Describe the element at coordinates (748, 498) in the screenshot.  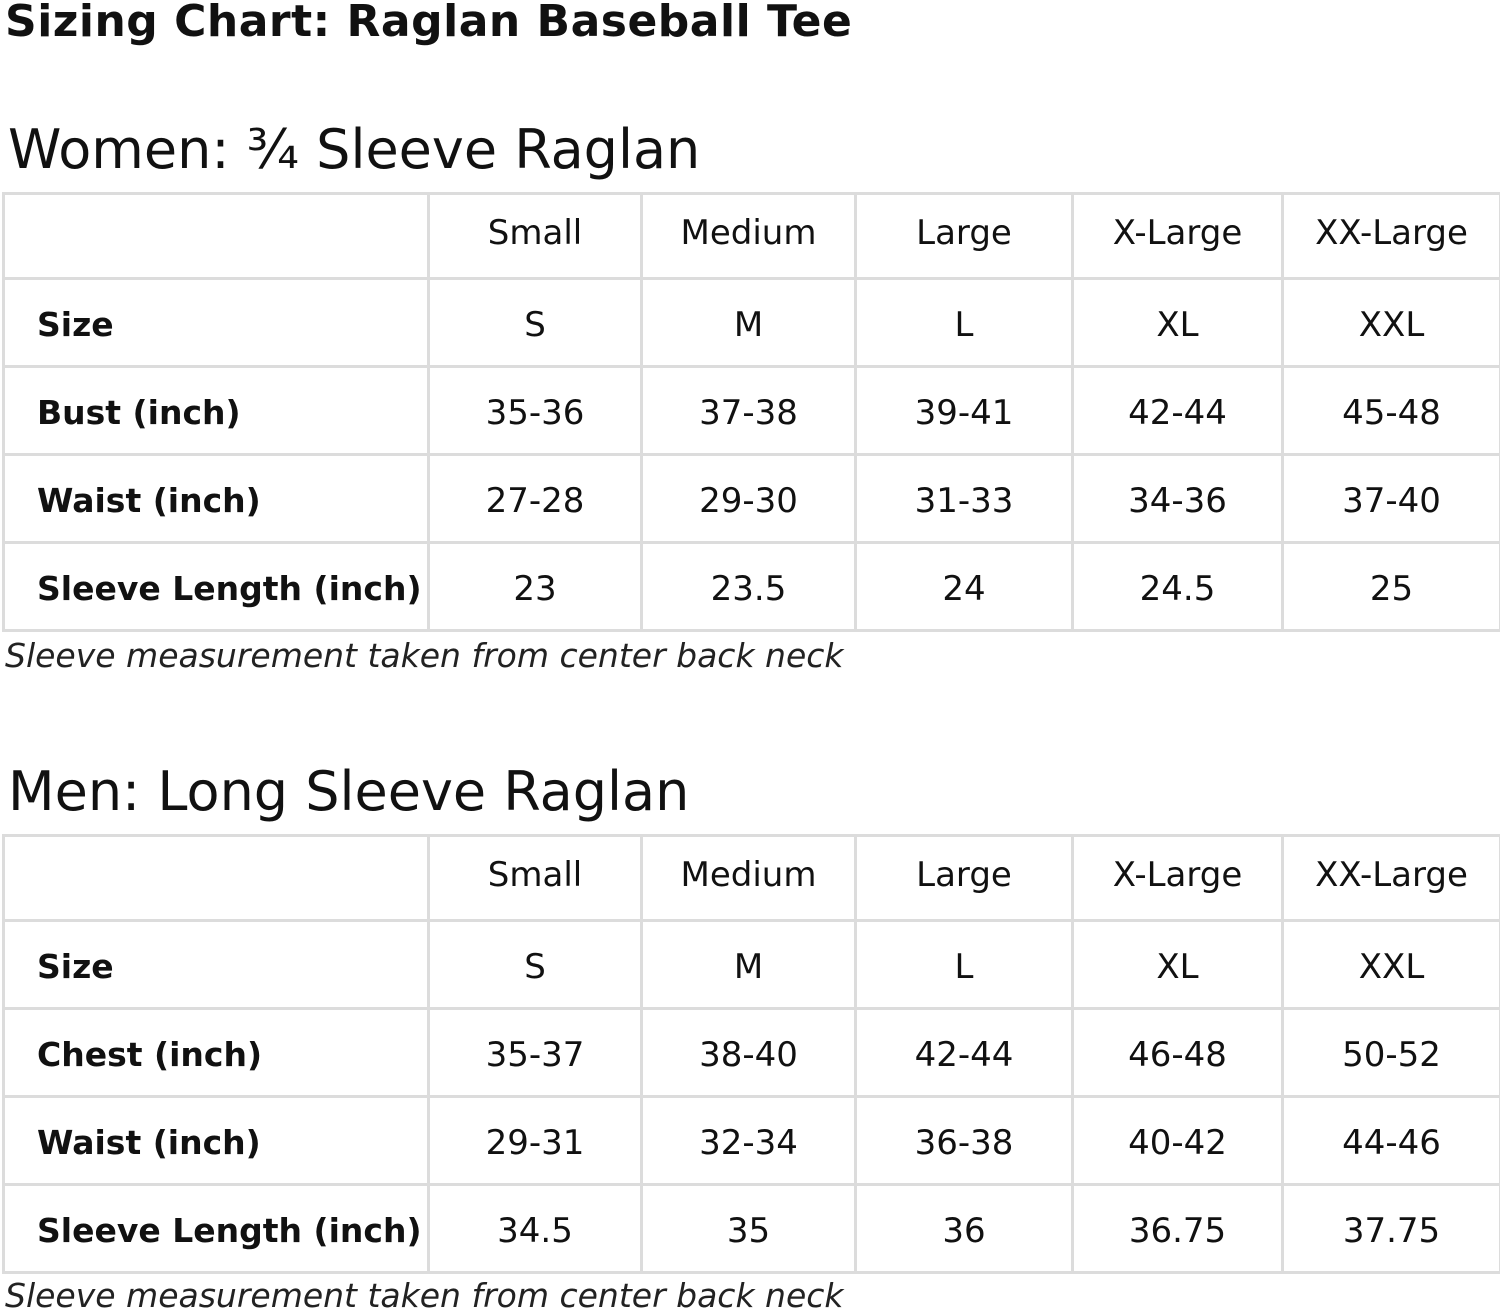
I see `table-cell: 29-30` at that location.